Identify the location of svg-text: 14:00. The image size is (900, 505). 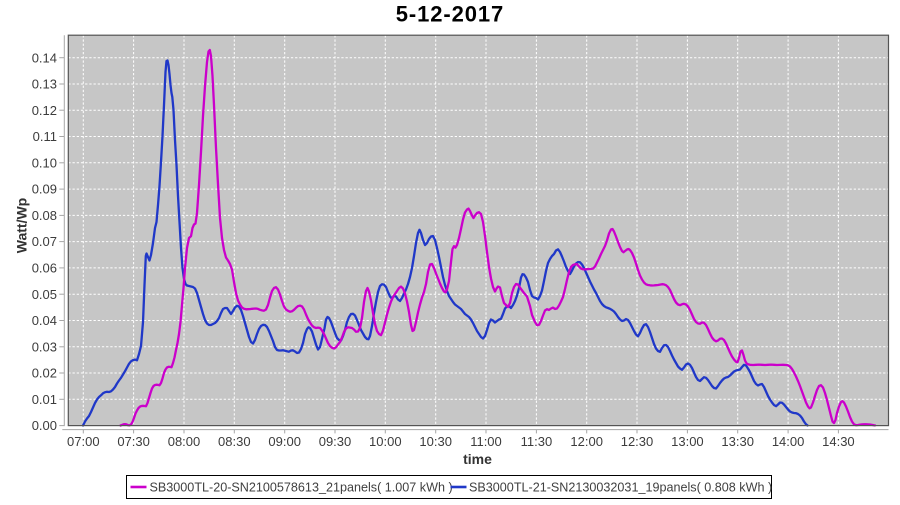
(788, 441).